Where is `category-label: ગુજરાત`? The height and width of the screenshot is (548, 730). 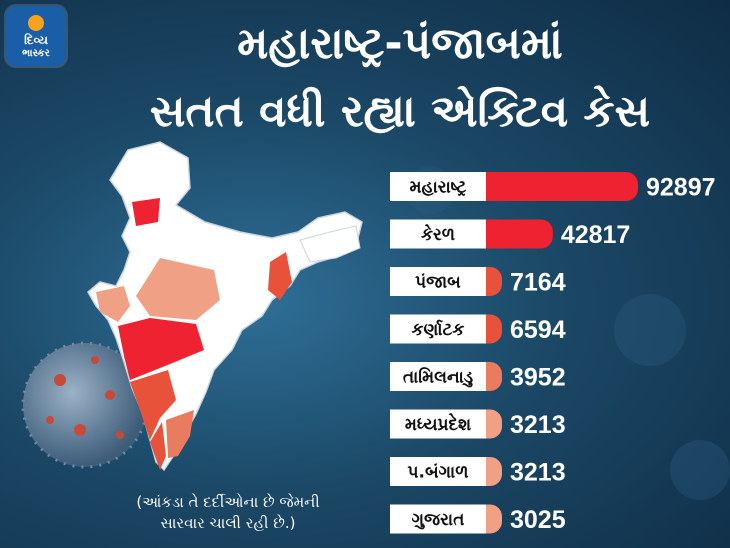 category-label: ગુજરાત is located at coordinates (438, 520).